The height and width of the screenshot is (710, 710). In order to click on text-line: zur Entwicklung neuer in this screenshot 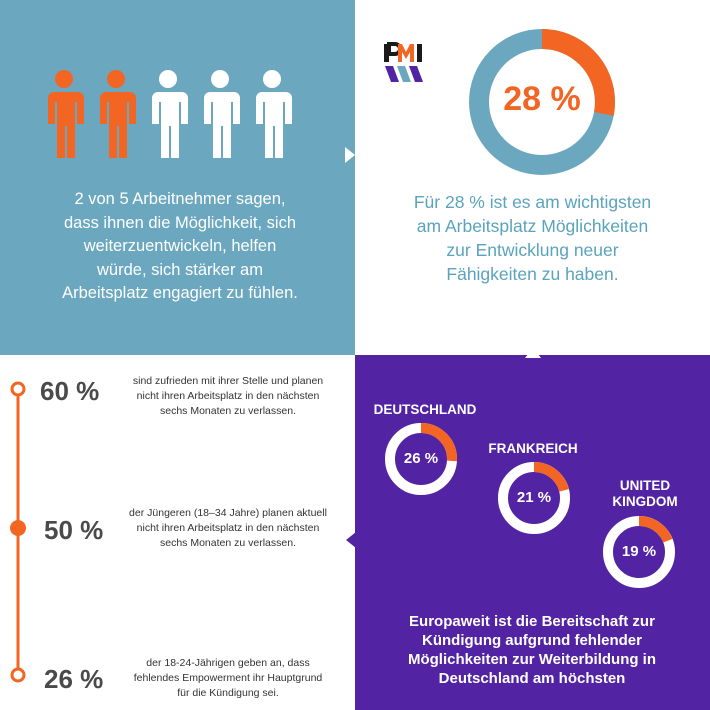, I will do `click(532, 250)`.